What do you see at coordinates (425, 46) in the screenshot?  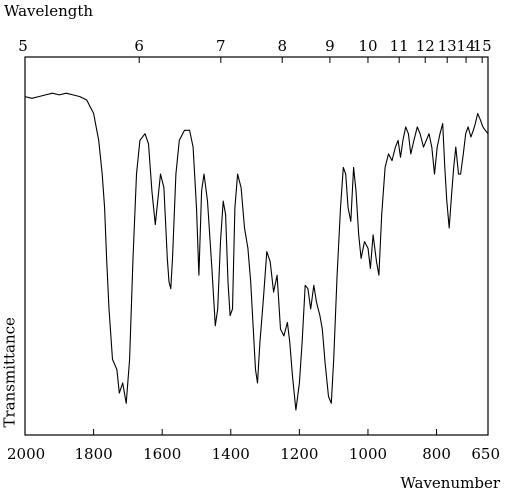 I see `top-tick-label: 12` at bounding box center [425, 46].